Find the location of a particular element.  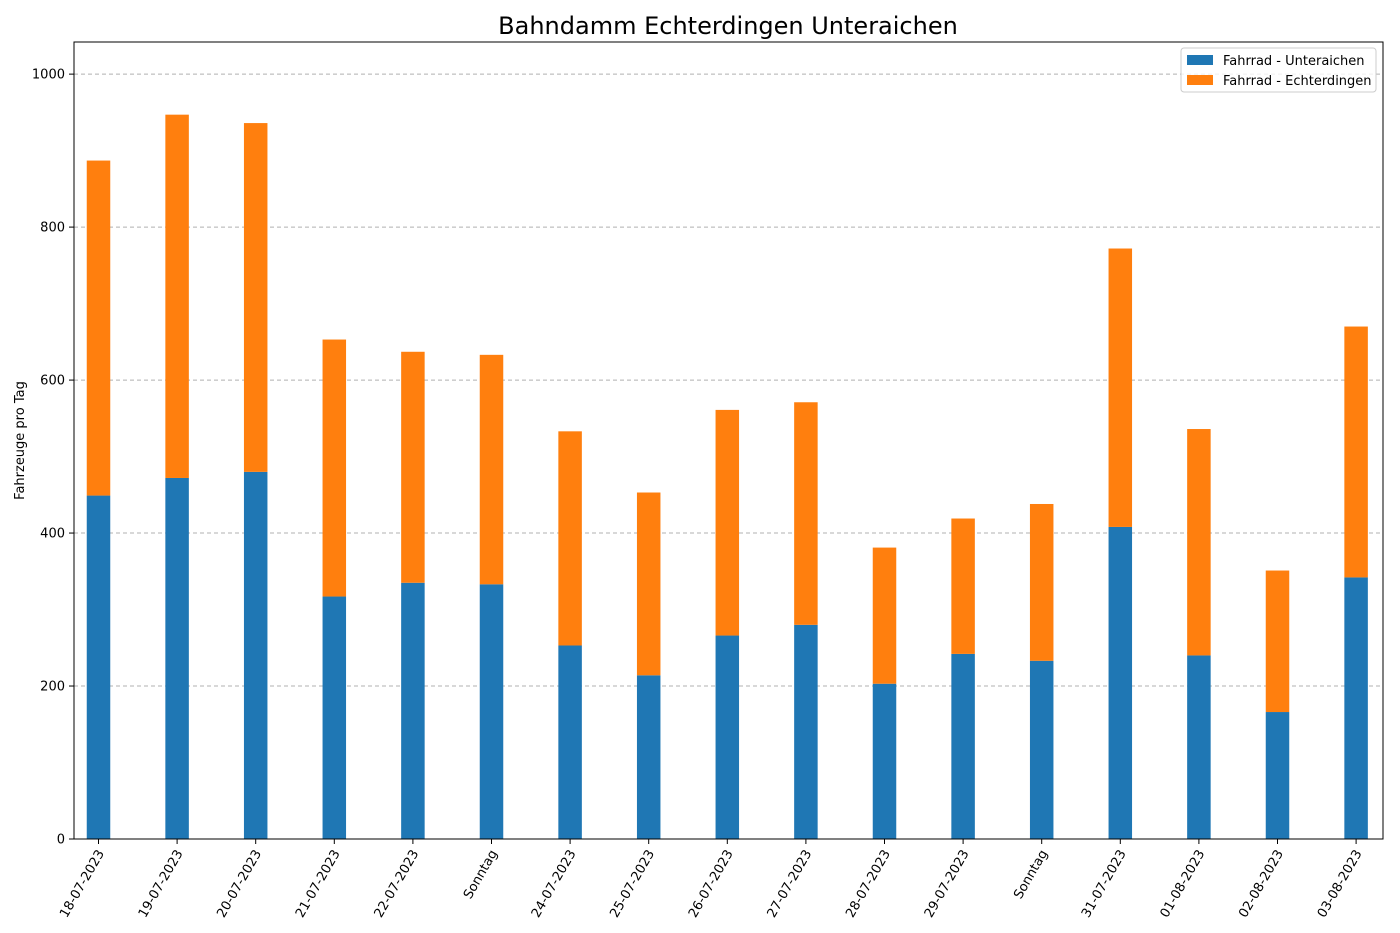

x-tick-label: 31-07-2023 is located at coordinates (1104, 884).